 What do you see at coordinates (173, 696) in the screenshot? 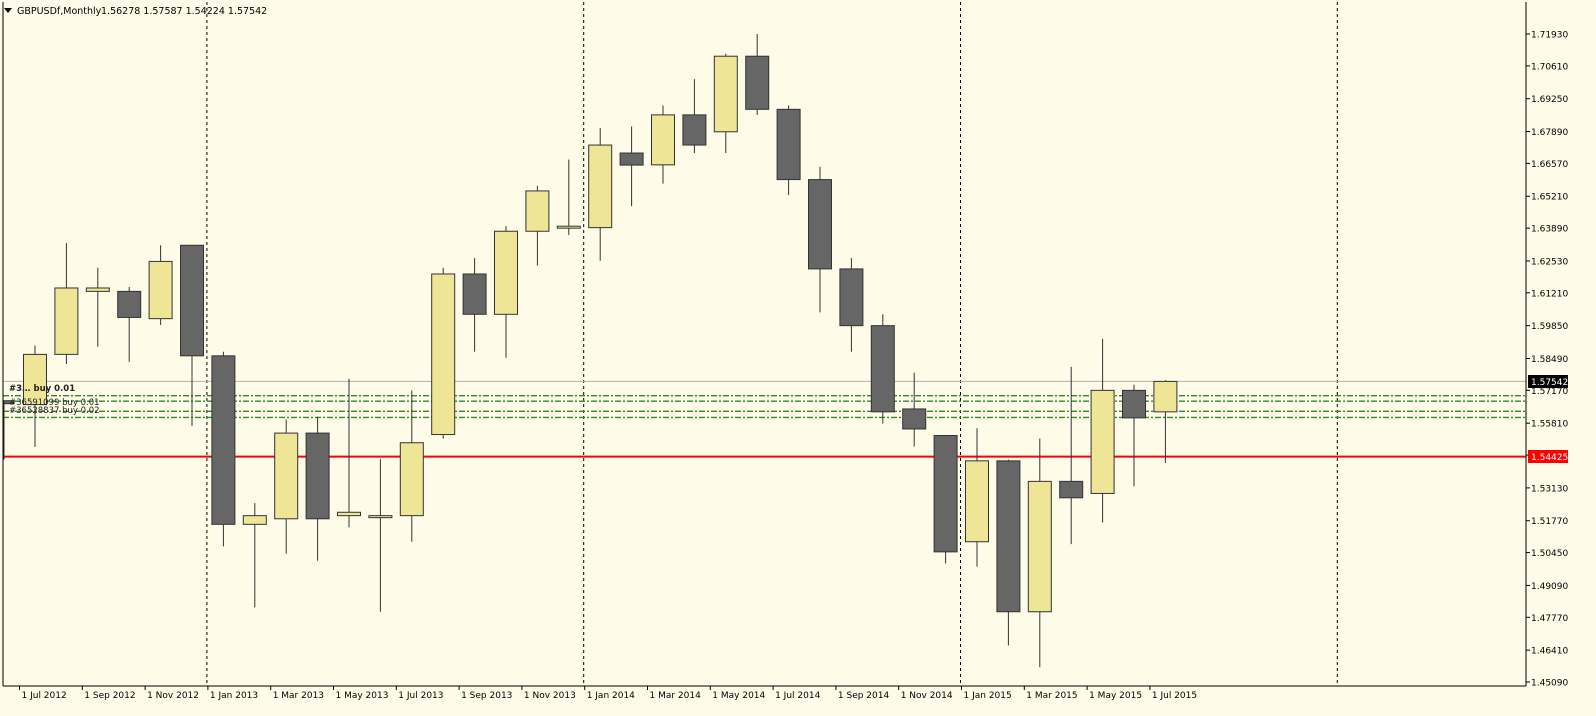
I see `x-tick-label: 1 Nov 2012` at bounding box center [173, 696].